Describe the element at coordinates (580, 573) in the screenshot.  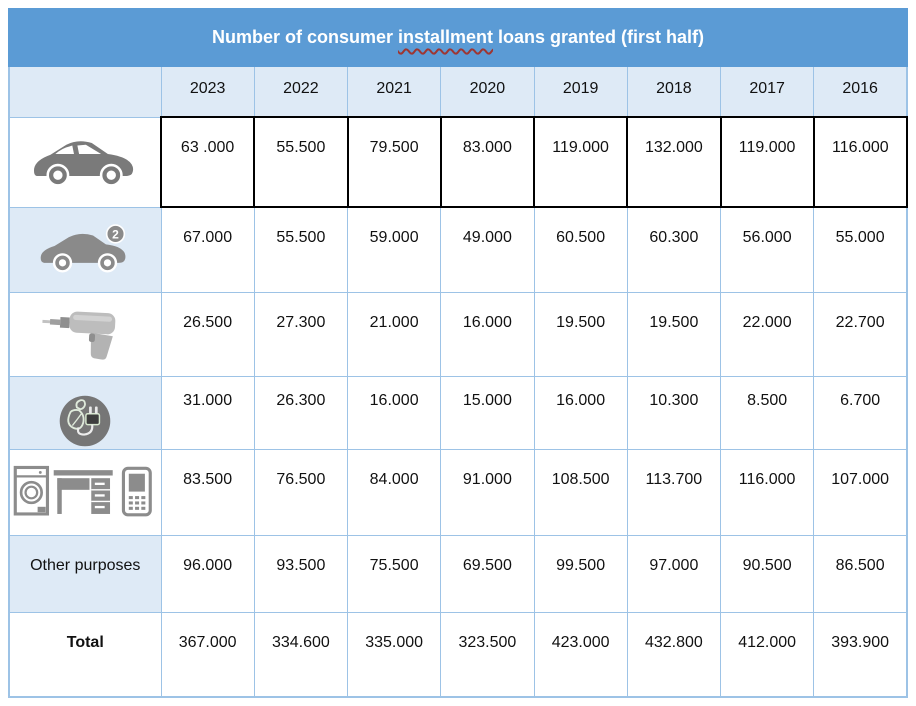
I see `value-cell: 99.500` at that location.